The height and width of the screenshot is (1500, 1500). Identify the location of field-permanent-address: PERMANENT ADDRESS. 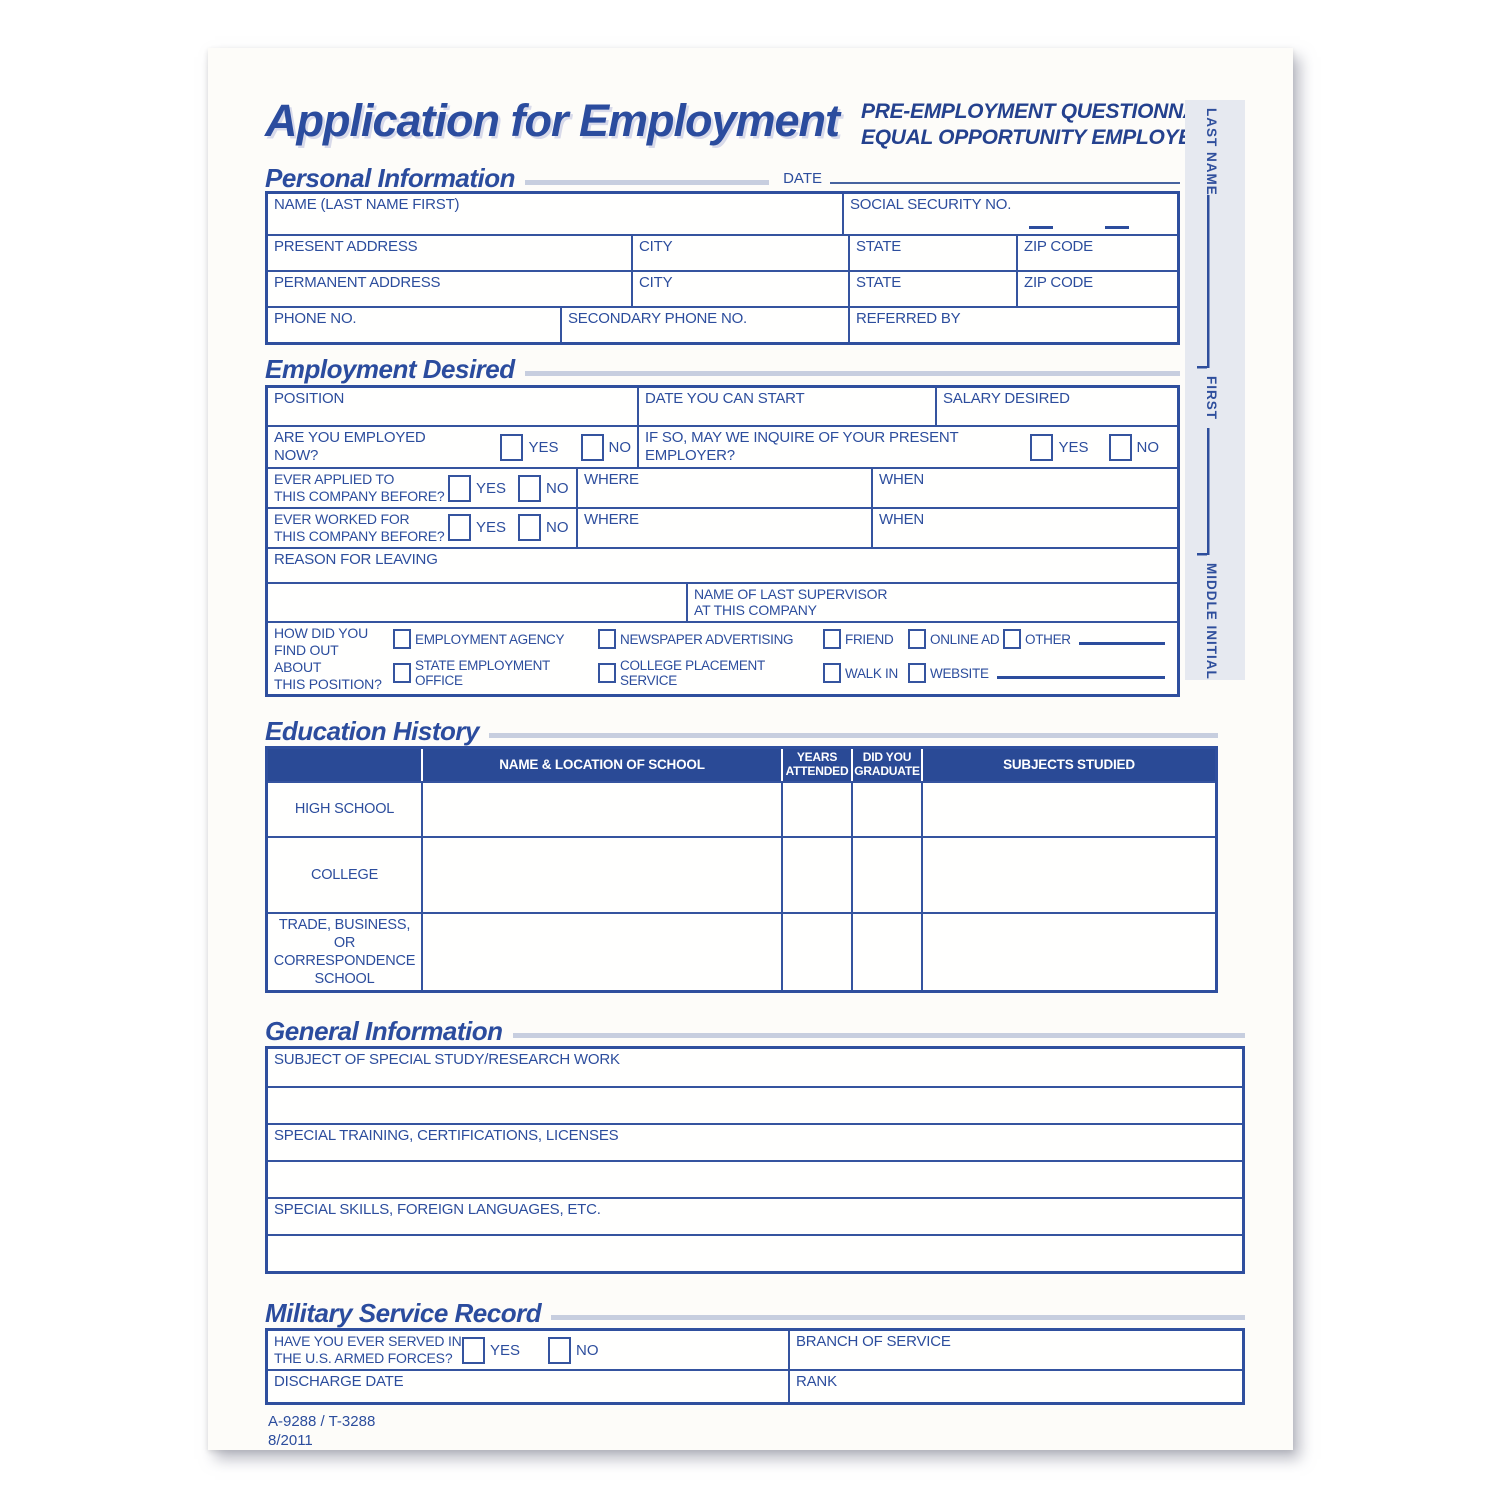
(449, 289).